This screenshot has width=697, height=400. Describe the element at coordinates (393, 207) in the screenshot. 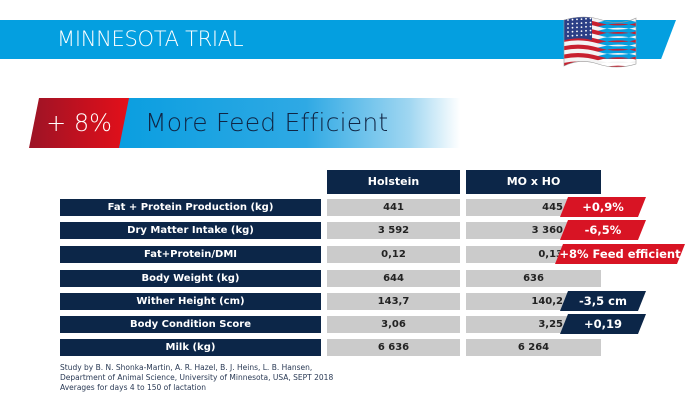

I see `cell-holstein: 441` at that location.